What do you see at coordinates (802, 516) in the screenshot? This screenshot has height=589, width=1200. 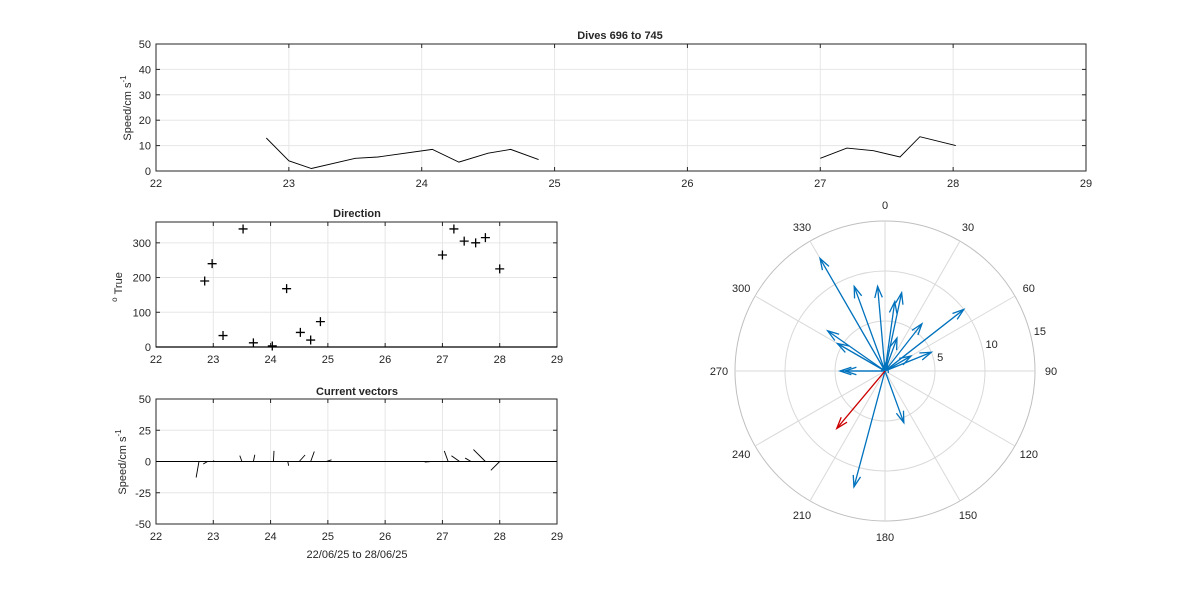 I see `polar-angle-label: 210` at bounding box center [802, 516].